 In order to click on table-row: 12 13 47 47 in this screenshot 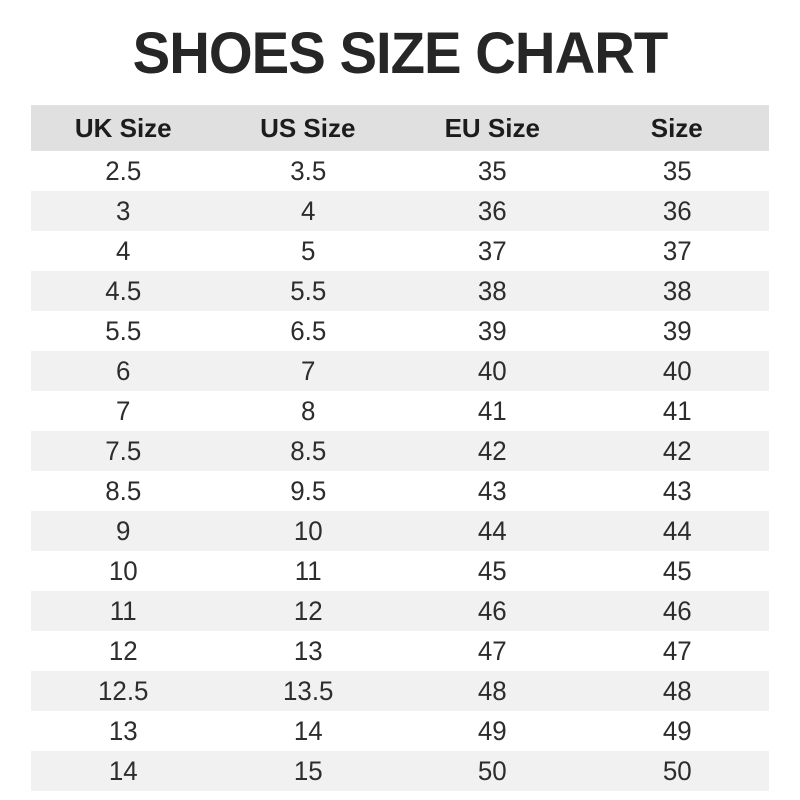, I will do `click(400, 651)`.